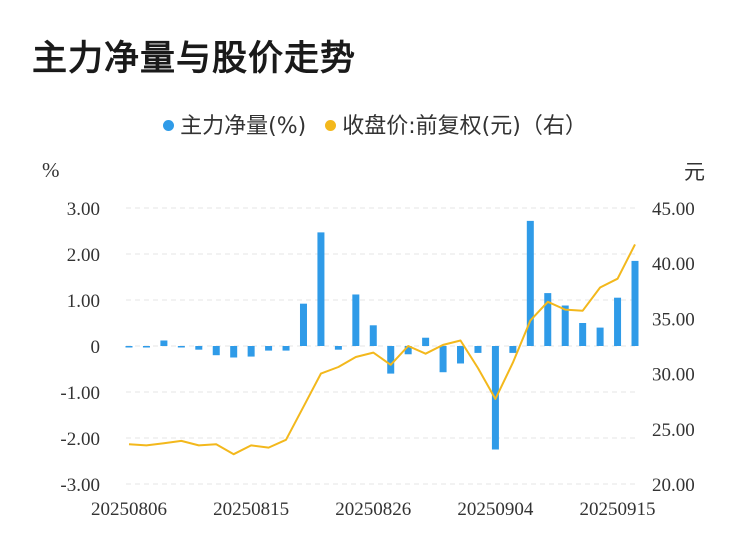 The height and width of the screenshot is (558, 750). Describe the element at coordinates (83, 255) in the screenshot. I see `left-tick-label: 2.00` at that location.